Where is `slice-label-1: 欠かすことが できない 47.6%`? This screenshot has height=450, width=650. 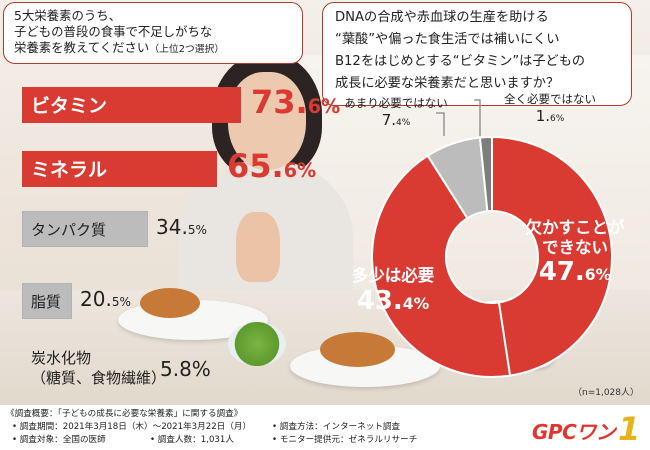
slice-label-1: 欠かすことが できない 47.6% is located at coordinates (575, 254).